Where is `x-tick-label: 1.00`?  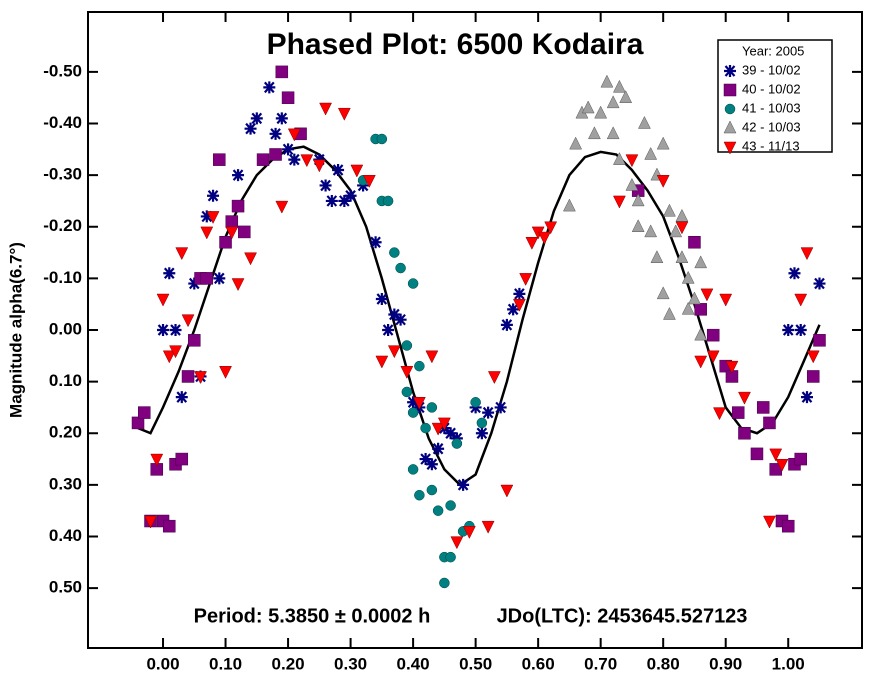
x-tick-label: 1.00 is located at coordinates (788, 663).